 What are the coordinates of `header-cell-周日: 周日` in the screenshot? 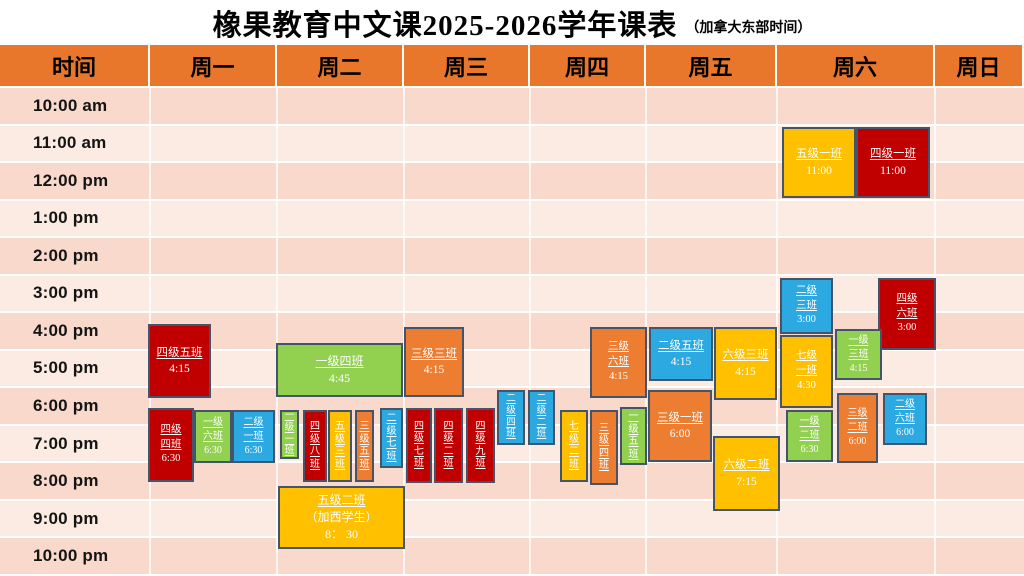 It's located at (979, 66).